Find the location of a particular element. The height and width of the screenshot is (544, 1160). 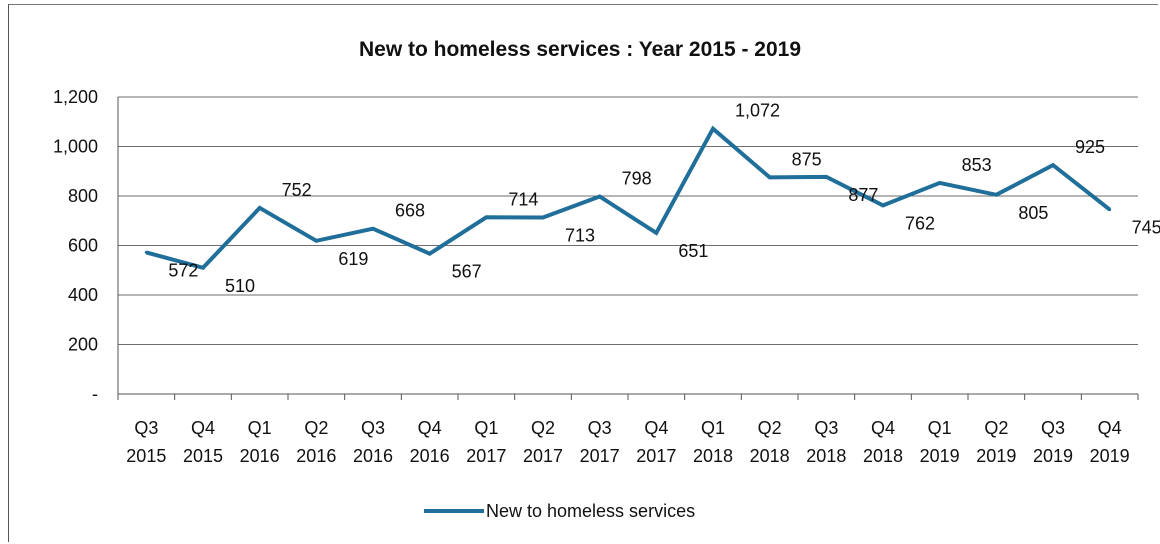

y-tick-label: 1,000 is located at coordinates (75, 147).